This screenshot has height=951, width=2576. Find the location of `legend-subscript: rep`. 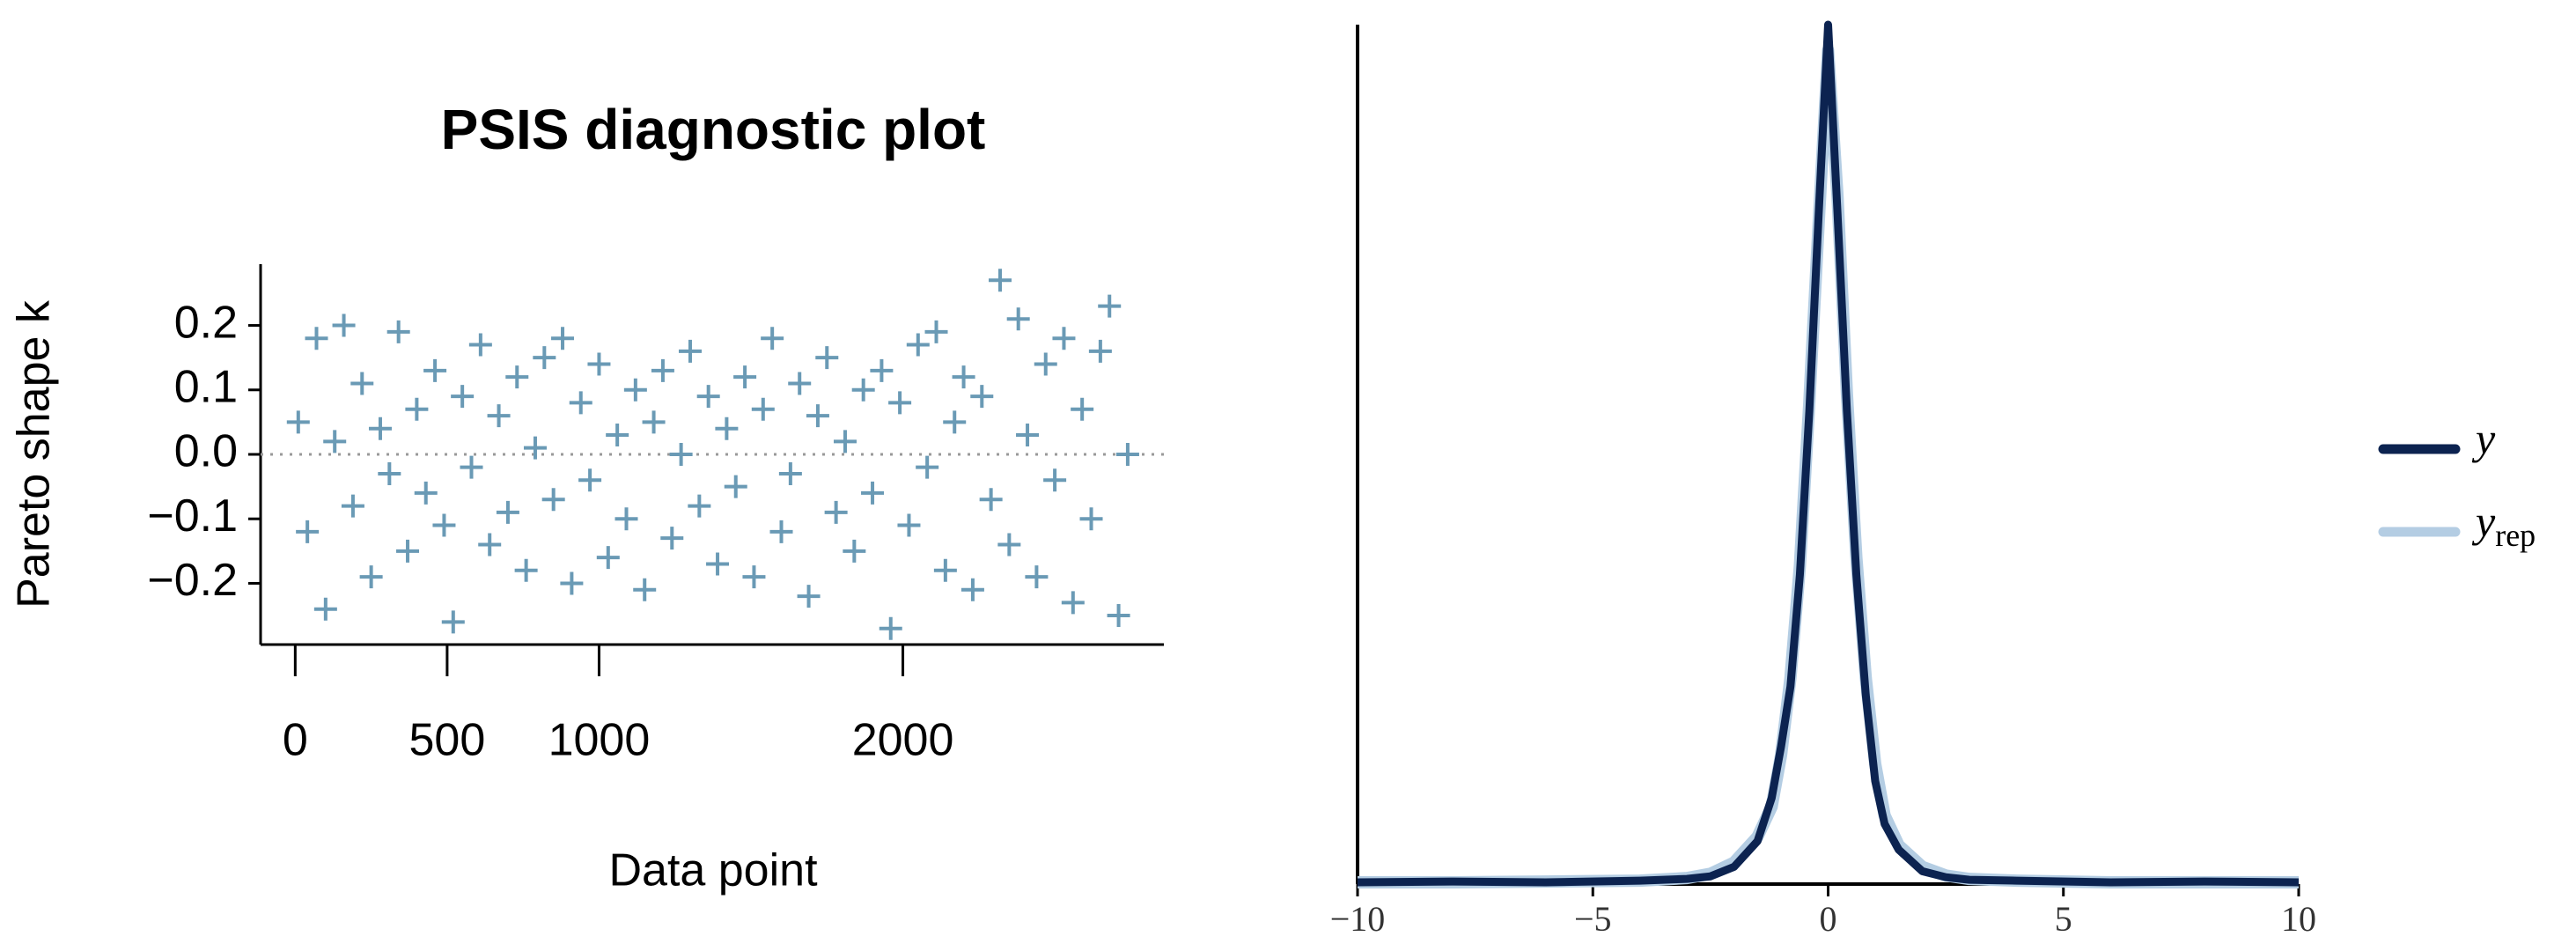

legend-subscript: rep is located at coordinates (2516, 535).